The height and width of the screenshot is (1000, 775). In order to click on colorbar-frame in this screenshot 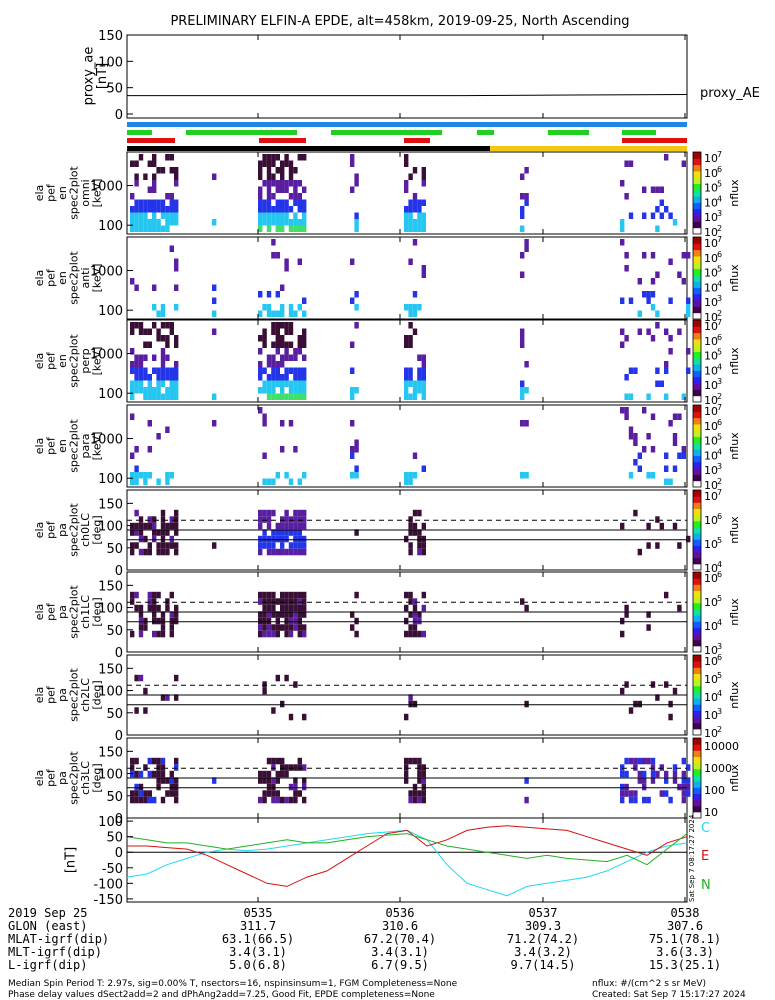, I will do `click(697, 193)`.